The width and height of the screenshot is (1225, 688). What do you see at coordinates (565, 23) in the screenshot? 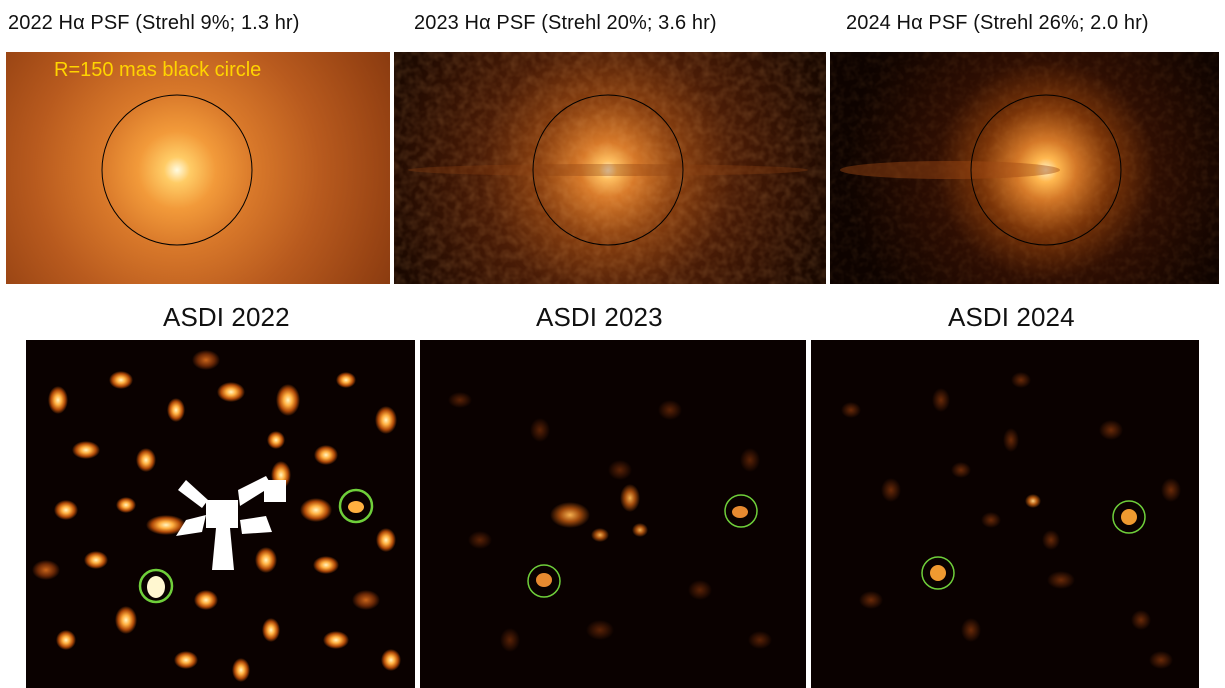
I see `psf-title-2023: 2023 Hα PSF (Strehl 20%; 3.6 hr)` at bounding box center [565, 23].